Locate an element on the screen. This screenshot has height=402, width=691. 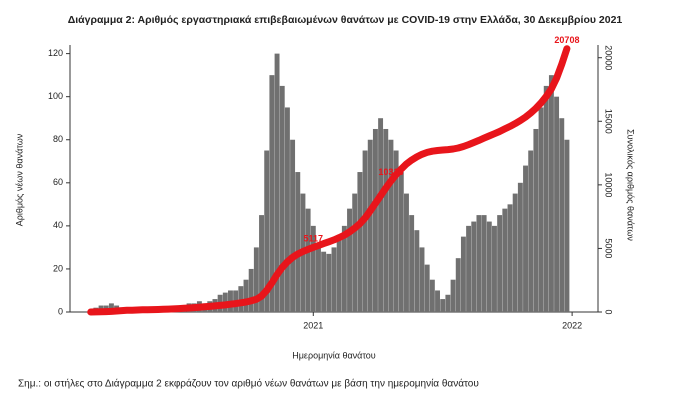
y-tick-label: 0 is located at coordinates (60, 311).